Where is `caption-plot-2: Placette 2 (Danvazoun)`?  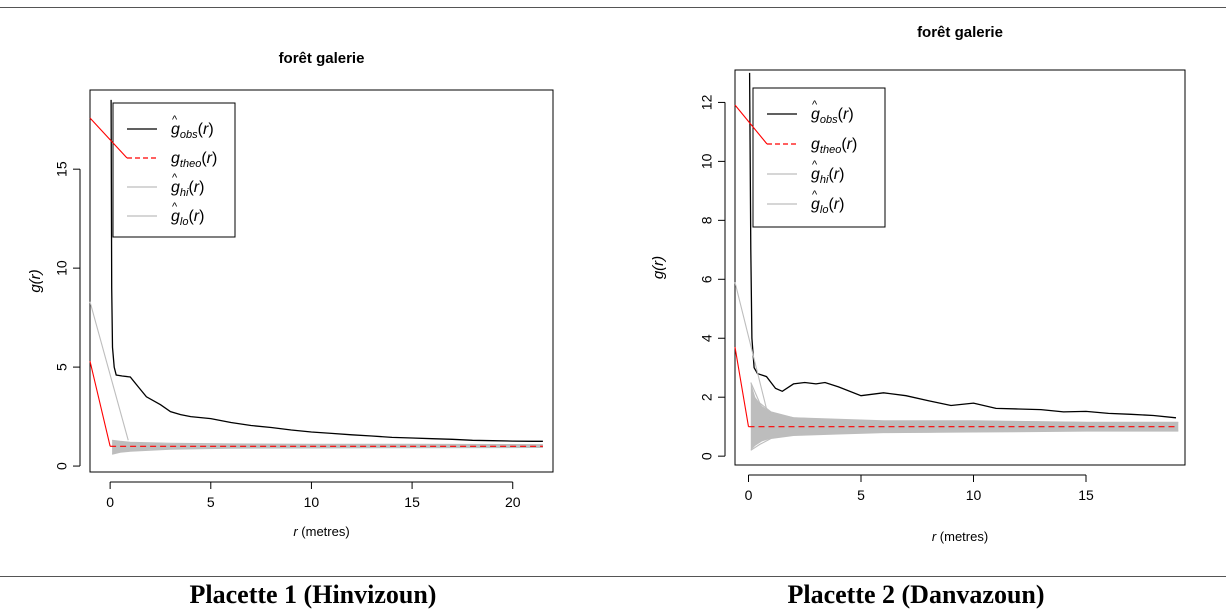 caption-plot-2: Placette 2 (Danvazoun) is located at coordinates (916, 594).